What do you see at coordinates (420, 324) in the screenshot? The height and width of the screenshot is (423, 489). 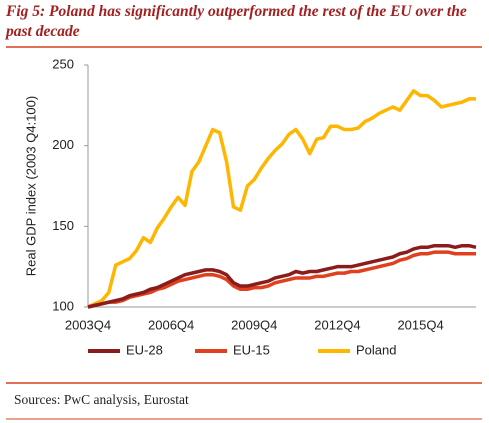 I see `x-tick-label: 2015Q4` at bounding box center [420, 324].